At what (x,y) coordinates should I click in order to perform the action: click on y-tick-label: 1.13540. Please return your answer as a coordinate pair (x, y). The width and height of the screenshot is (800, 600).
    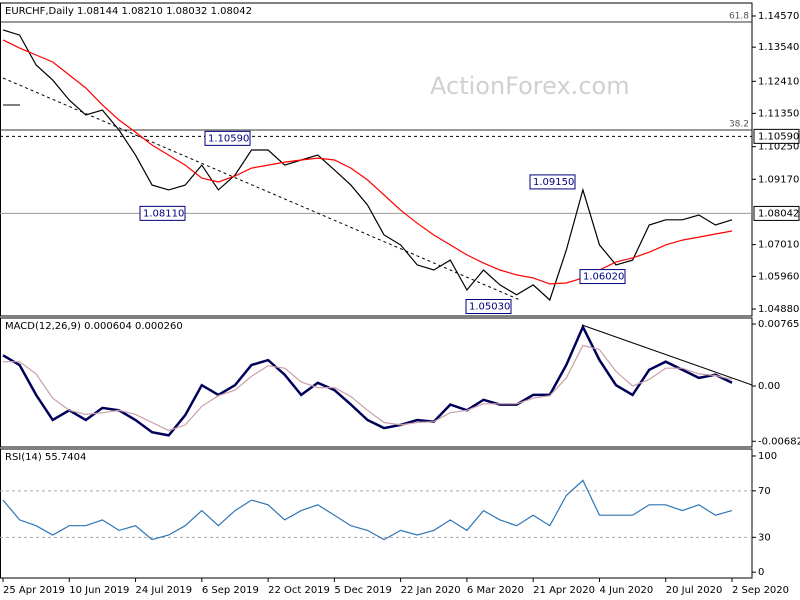
    Looking at the image, I should click on (778, 47).